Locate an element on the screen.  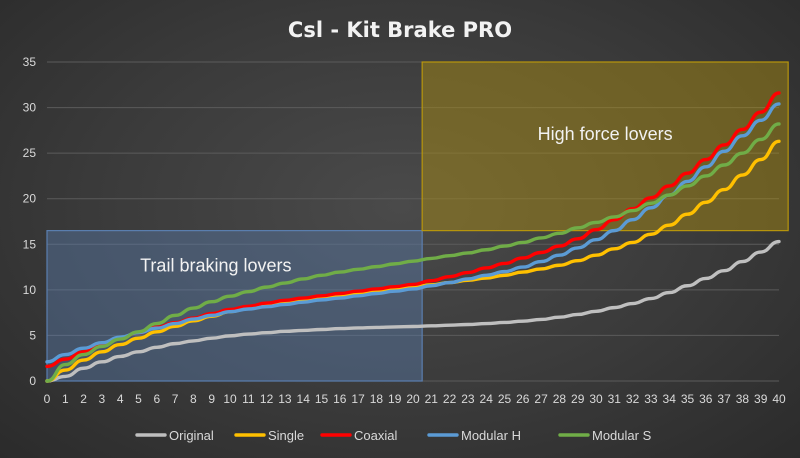
x-tick-label: 37 is located at coordinates (724, 399).